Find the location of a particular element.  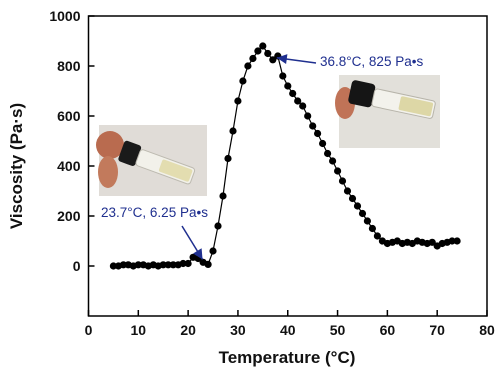

x-tick-labels: 0 10 20 30 40 50 60 70 80 is located at coordinates (290, 330).